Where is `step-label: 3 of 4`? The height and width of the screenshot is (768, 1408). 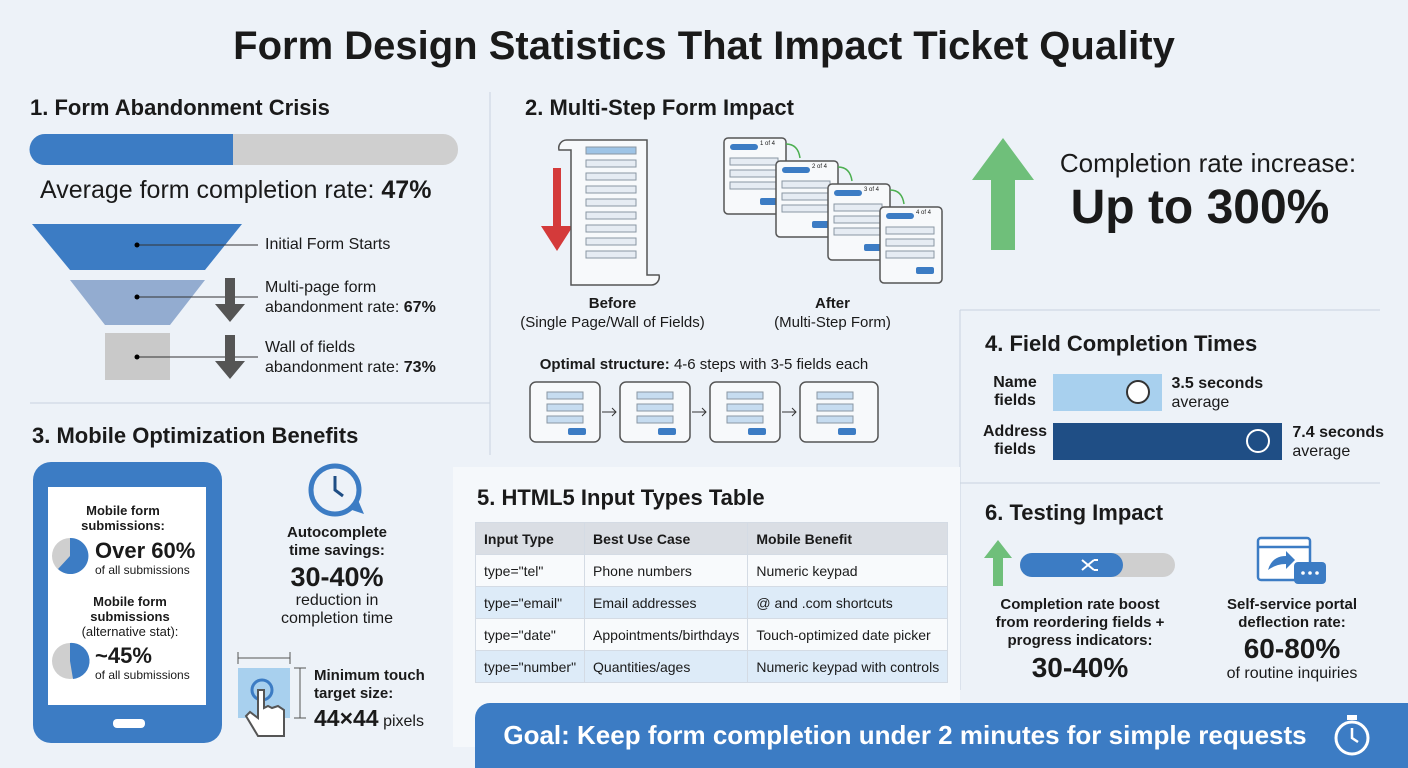
step-label: 3 of 4 is located at coordinates (872, 190).